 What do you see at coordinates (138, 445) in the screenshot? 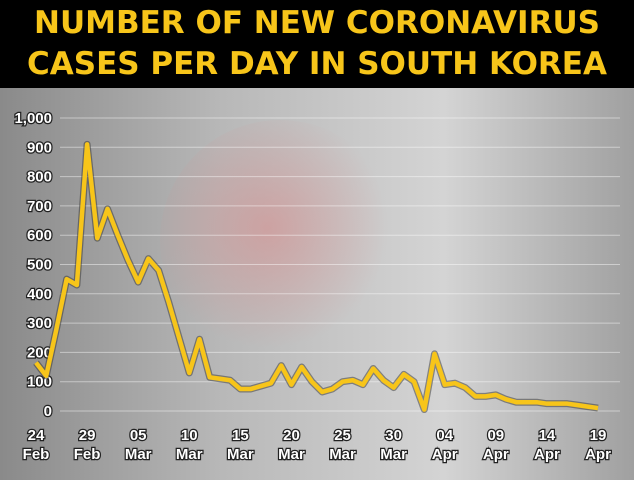
I see `x-tick-label: 05 Mar` at bounding box center [138, 445].